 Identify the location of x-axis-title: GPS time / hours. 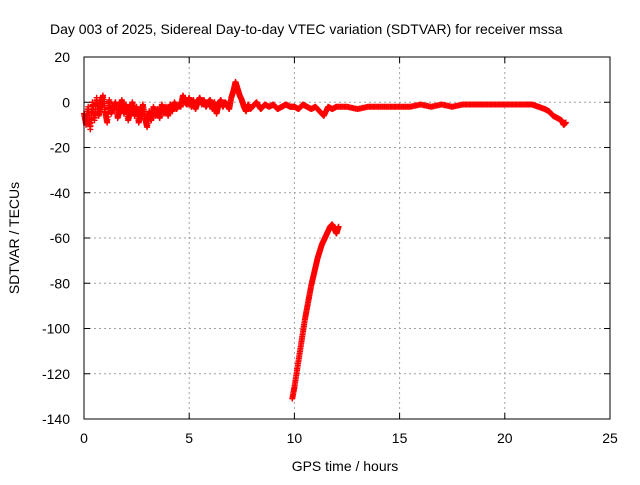
(345, 466).